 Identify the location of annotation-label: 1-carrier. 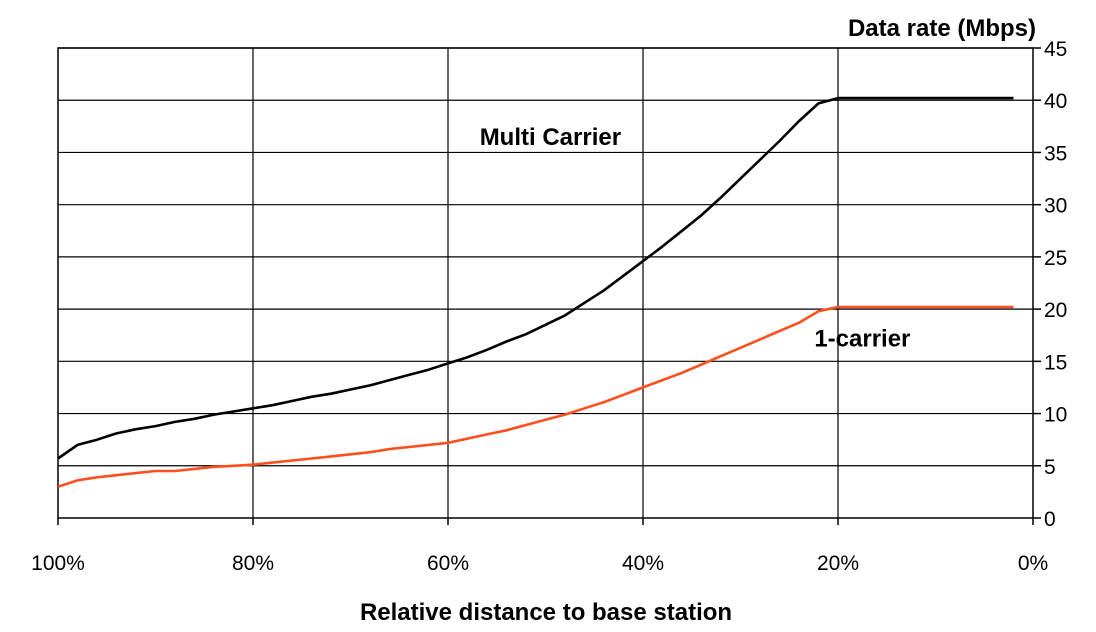
(862, 339).